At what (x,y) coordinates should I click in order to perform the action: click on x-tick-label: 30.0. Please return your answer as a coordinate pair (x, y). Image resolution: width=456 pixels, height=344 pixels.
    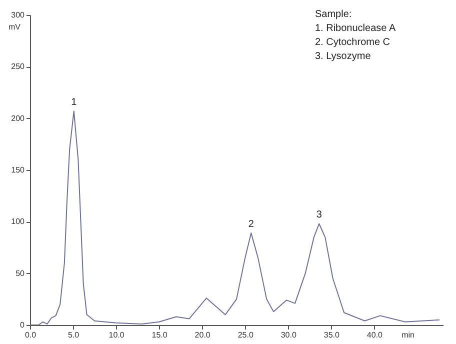
    Looking at the image, I should click on (288, 335).